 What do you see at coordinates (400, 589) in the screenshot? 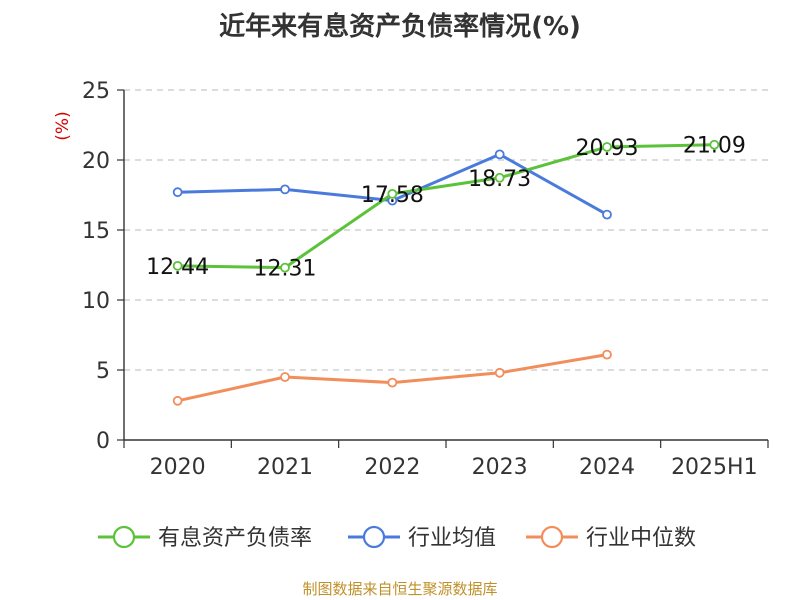
I see `source-footer: 制图数据来自恒生聚源数据库` at bounding box center [400, 589].